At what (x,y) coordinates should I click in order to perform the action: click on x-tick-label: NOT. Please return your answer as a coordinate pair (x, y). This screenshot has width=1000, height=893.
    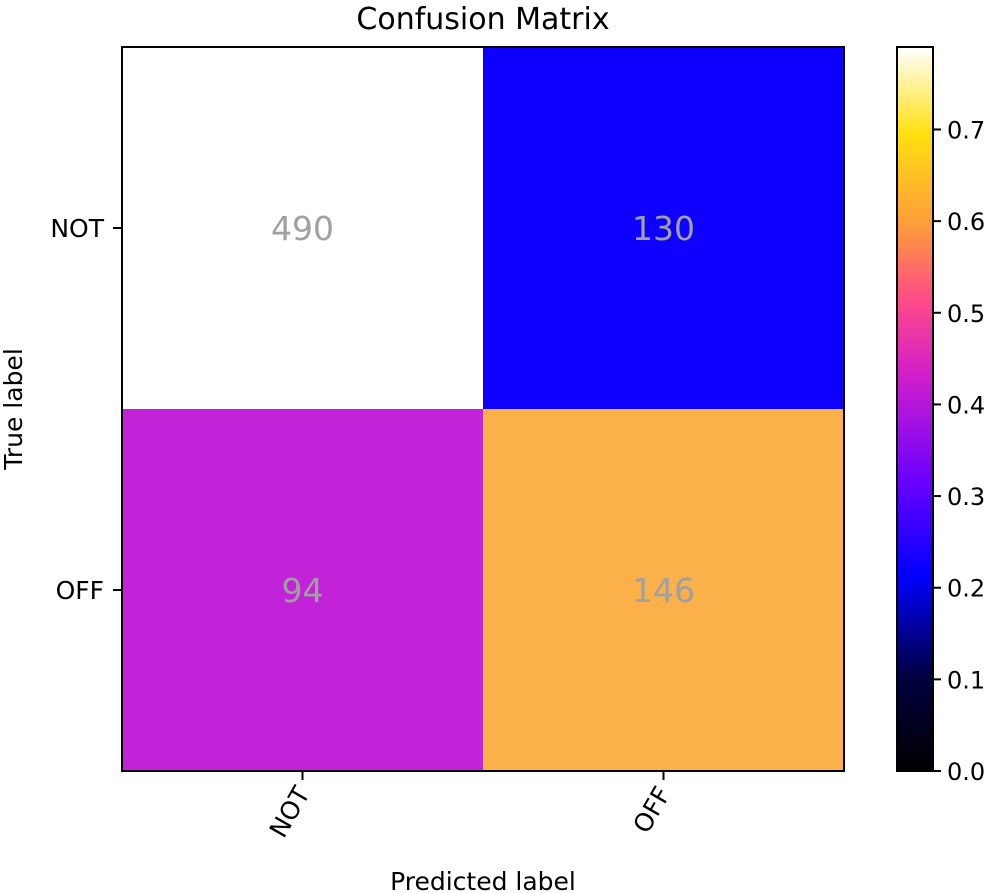
    Looking at the image, I should click on (290, 812).